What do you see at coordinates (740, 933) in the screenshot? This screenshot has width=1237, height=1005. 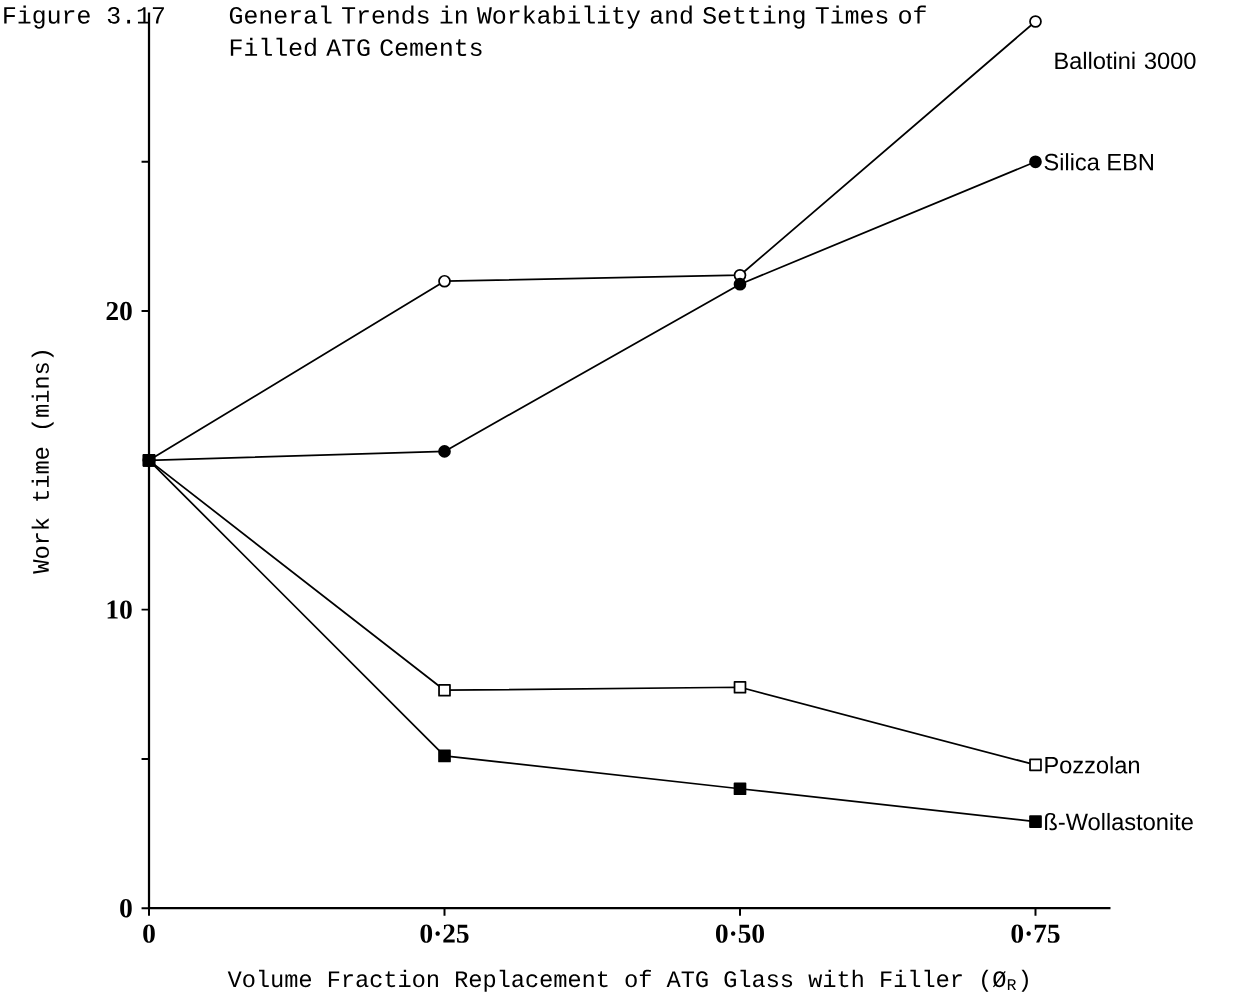 I see `x-tick-label: 0·50` at bounding box center [740, 933].